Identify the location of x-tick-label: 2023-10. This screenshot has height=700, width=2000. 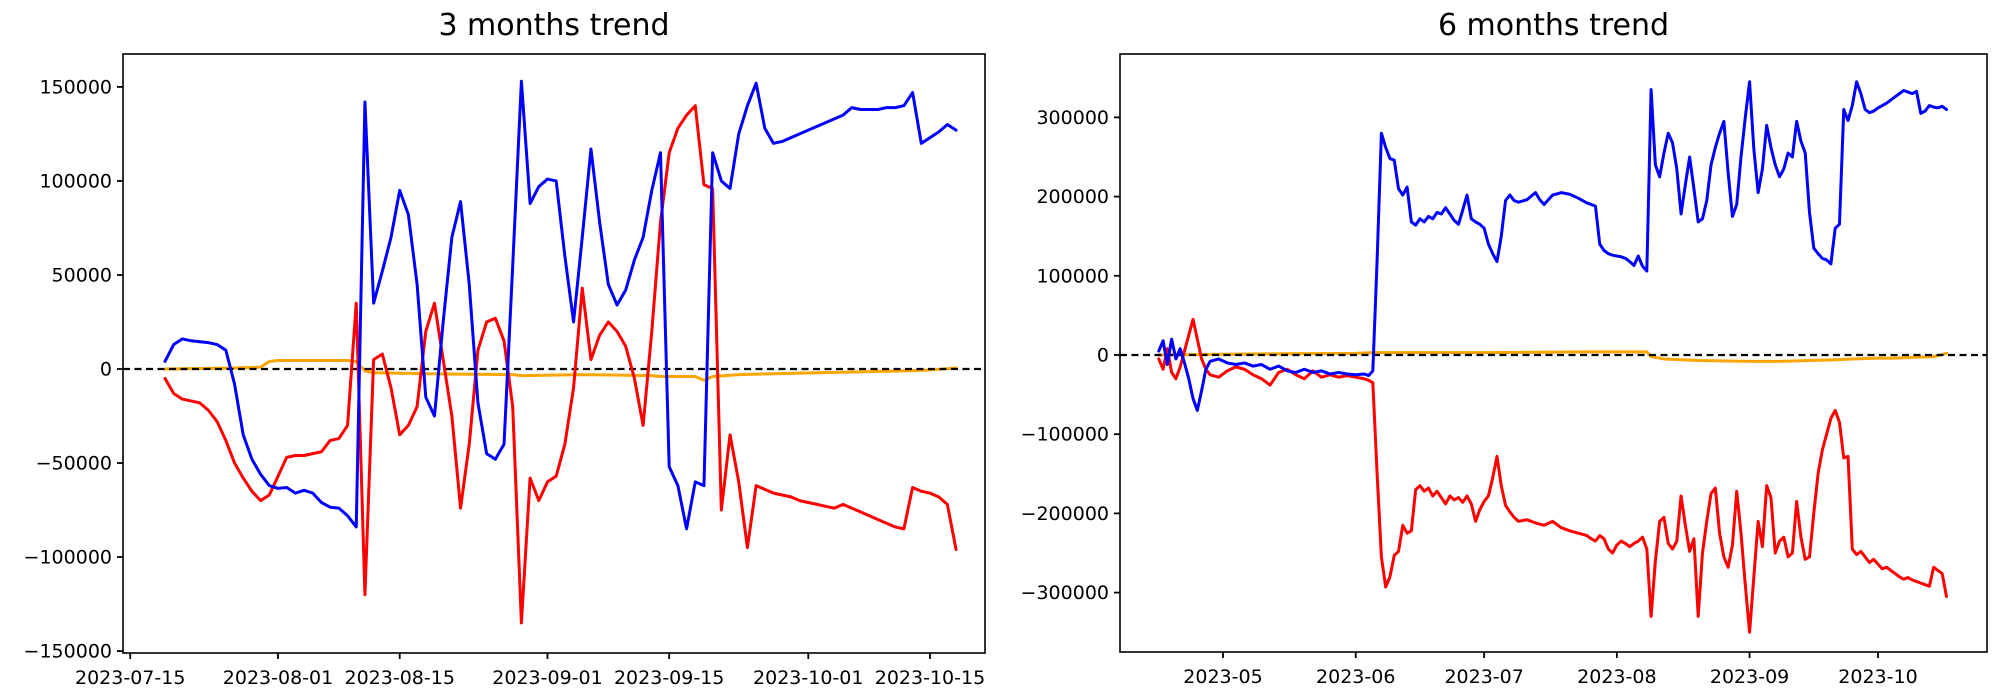
(1877, 677).